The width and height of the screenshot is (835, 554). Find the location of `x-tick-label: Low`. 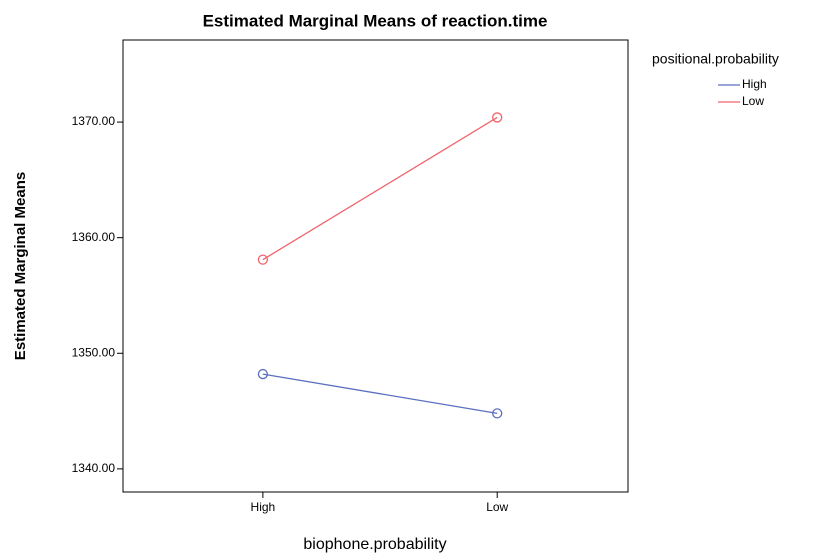

x-tick-label: Low is located at coordinates (497, 507).